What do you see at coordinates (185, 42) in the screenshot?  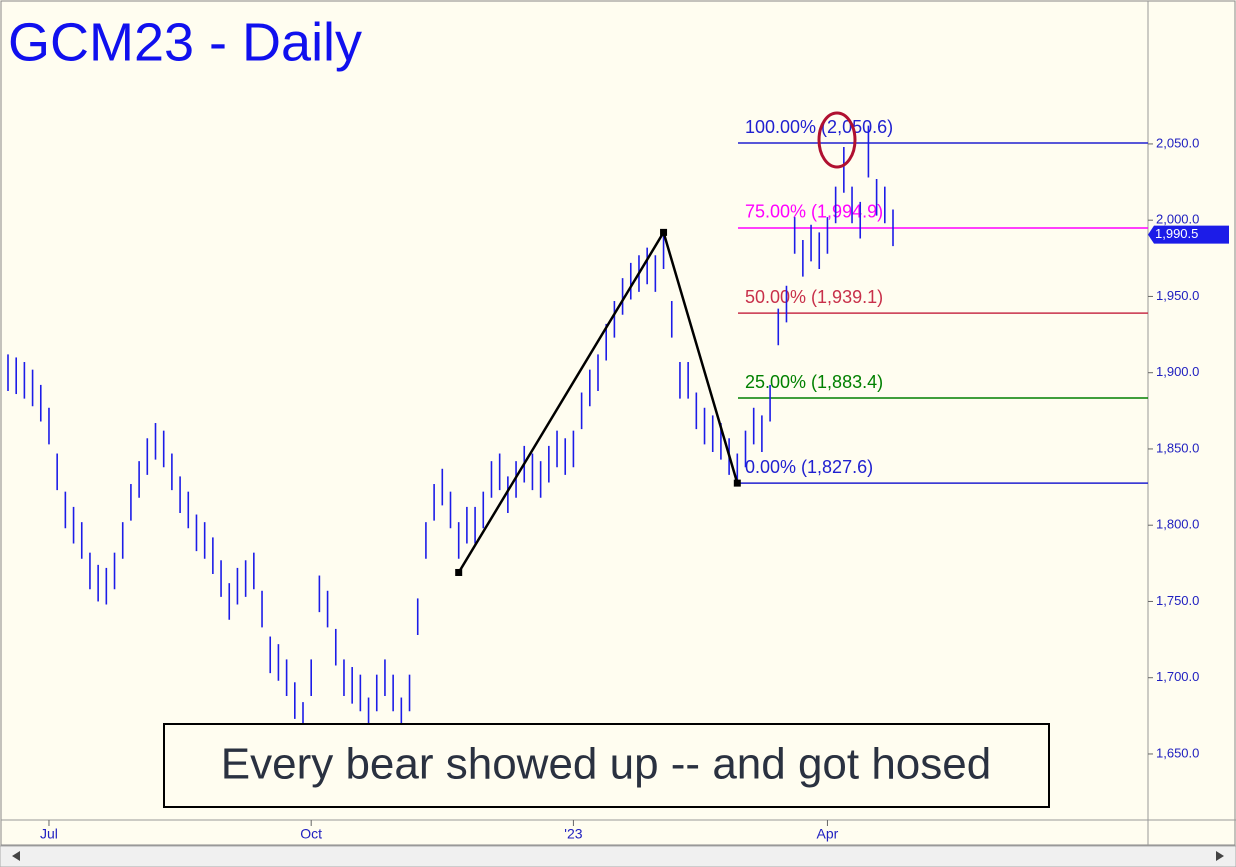 I see `chart-title: GCM23 - Daily` at bounding box center [185, 42].